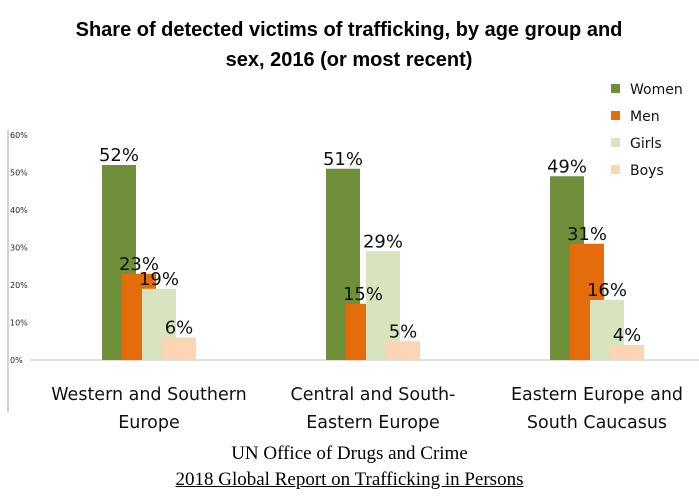 The height and width of the screenshot is (500, 699). What do you see at coordinates (373, 395) in the screenshot?
I see `x-category-label: Central and South-` at bounding box center [373, 395].